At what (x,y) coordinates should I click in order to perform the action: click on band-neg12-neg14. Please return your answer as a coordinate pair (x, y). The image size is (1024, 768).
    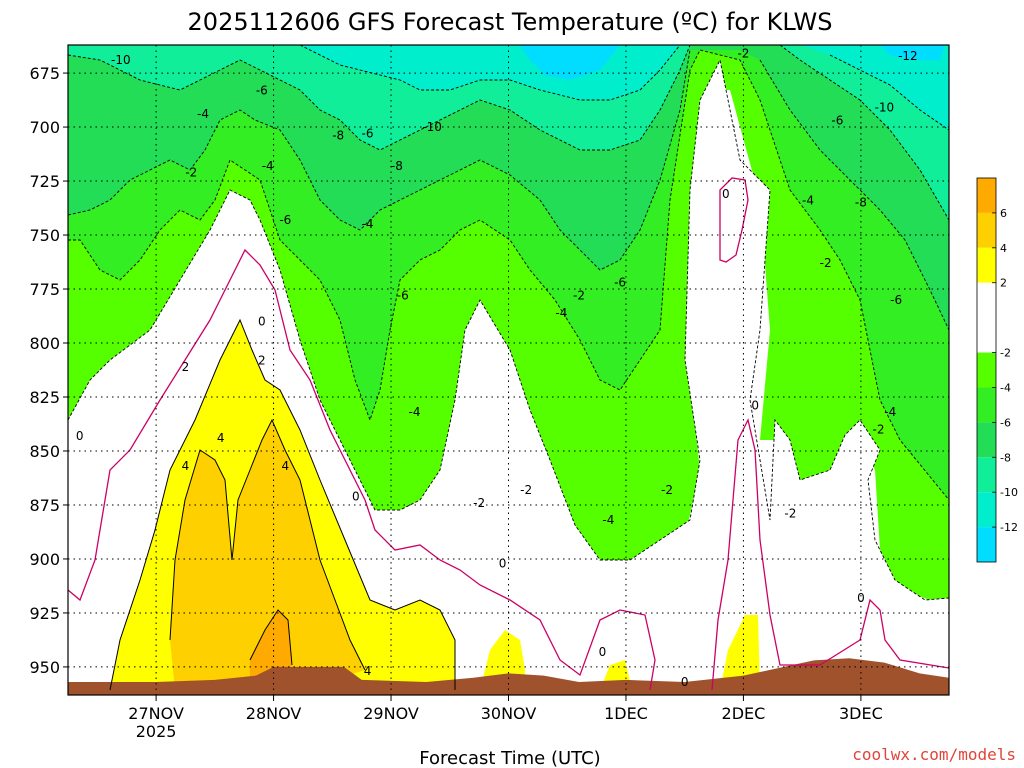
    Looking at the image, I should click on (732, 62).